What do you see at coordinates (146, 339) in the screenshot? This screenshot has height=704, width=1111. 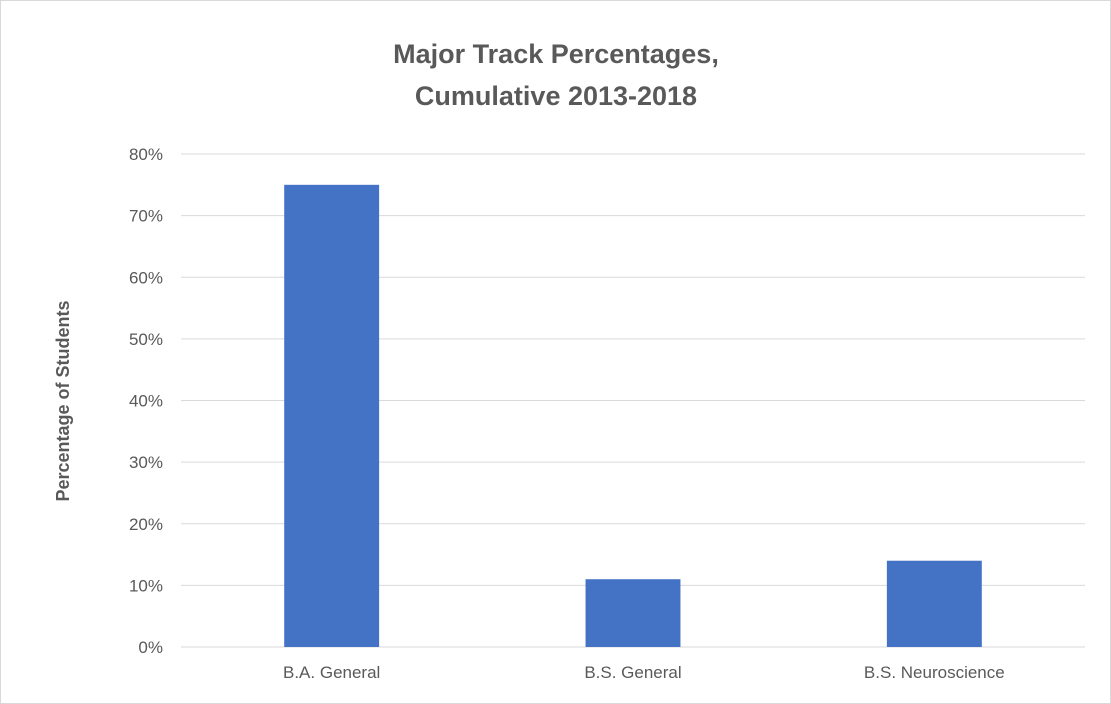 I see `y-tick-label: 50%` at bounding box center [146, 339].